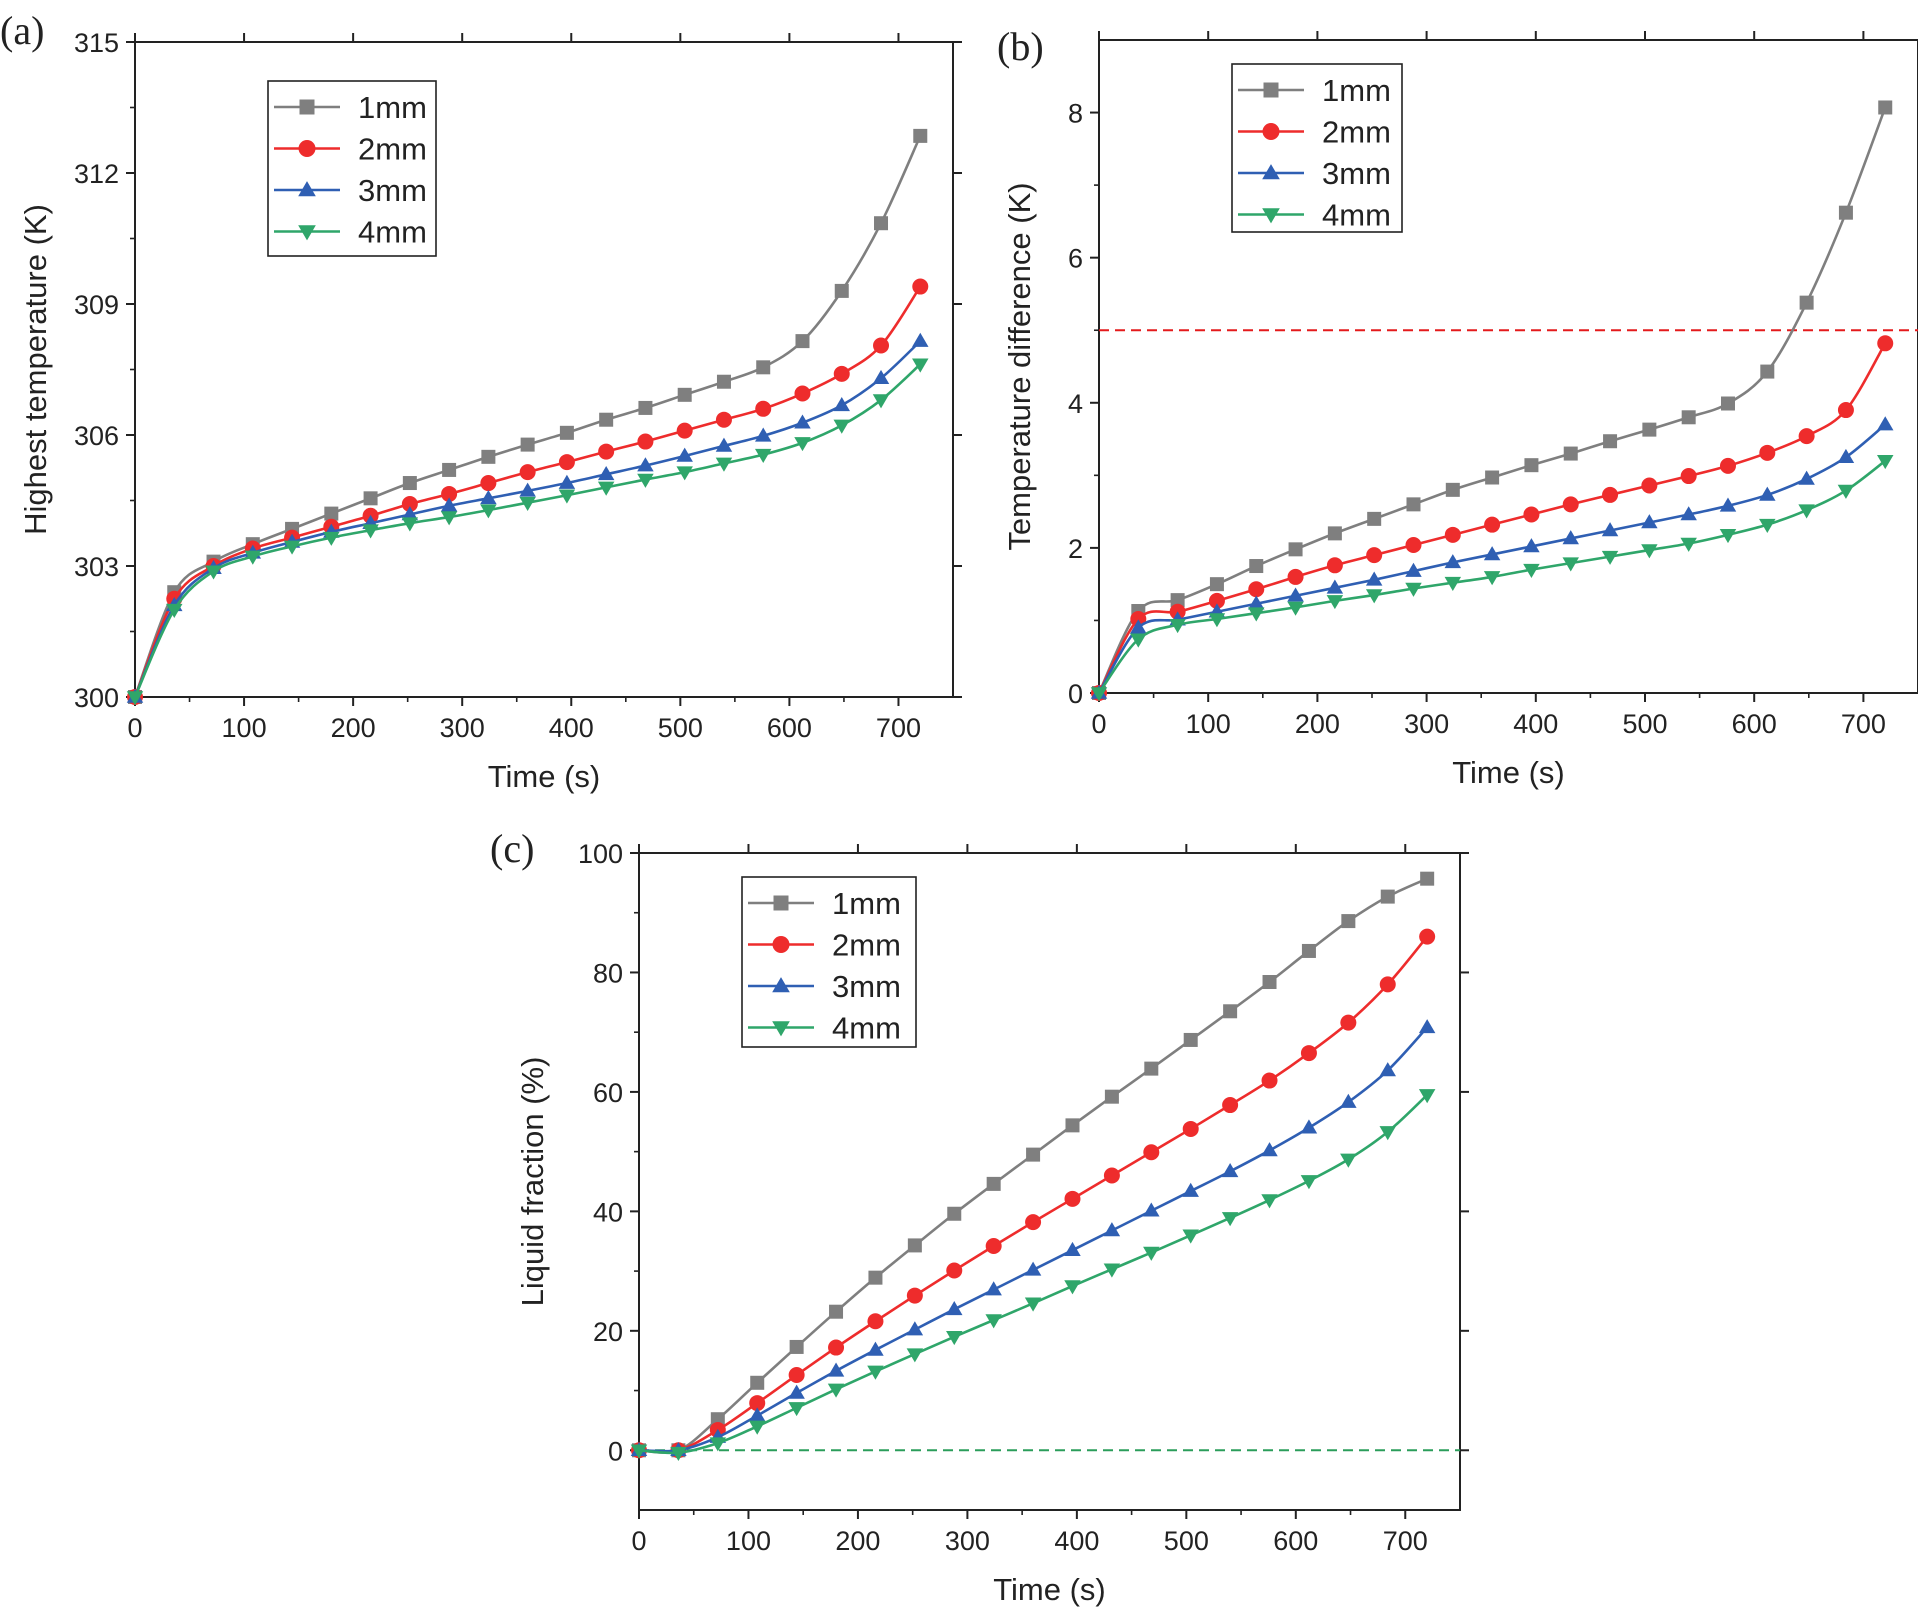  Describe the element at coordinates (1075, 694) in the screenshot. I see `y-tick-label: 0` at that location.